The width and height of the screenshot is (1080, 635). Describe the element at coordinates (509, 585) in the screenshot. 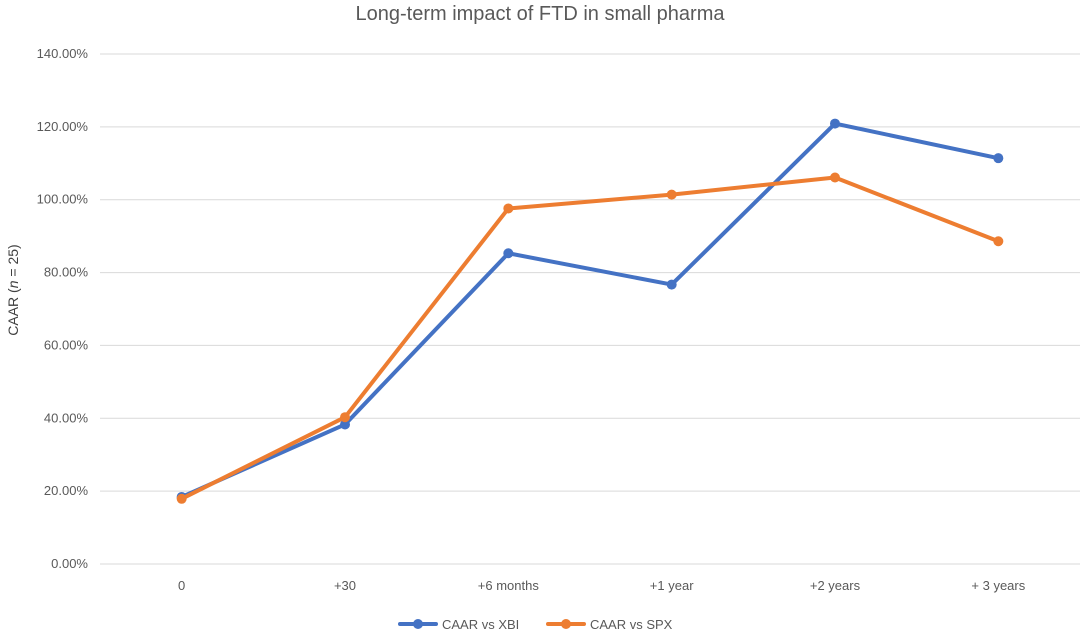

I see `x-tick-label: +6 months` at that location.